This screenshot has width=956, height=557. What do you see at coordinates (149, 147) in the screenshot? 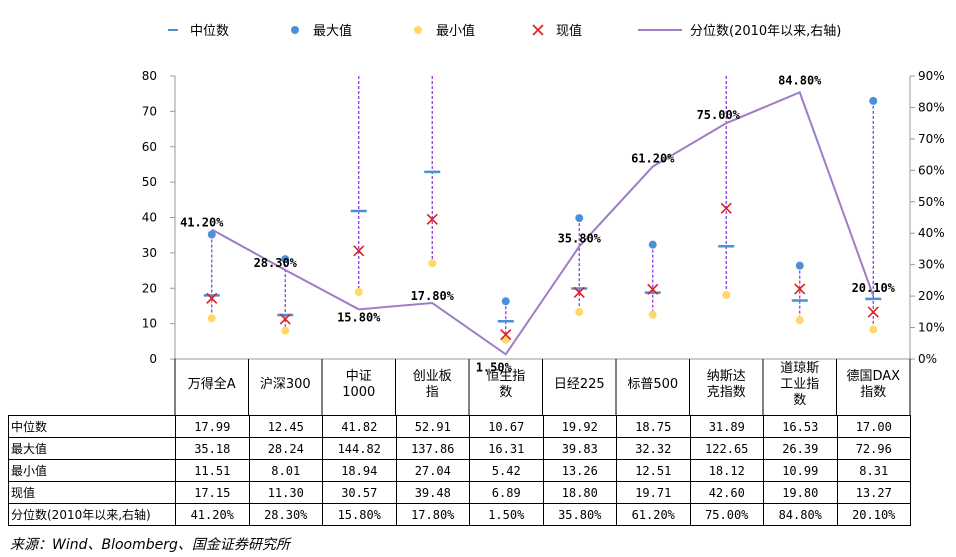
I see `y-left-tick-label: 60` at bounding box center [149, 147].